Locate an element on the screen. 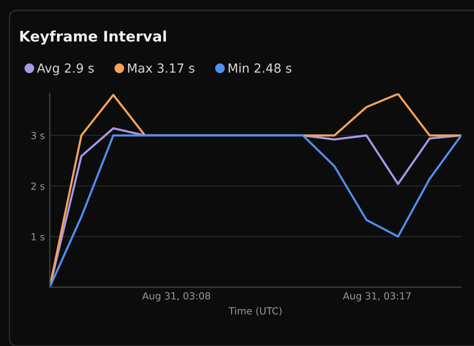 The width and height of the screenshot is (474, 346). y-tick-label: 1 s is located at coordinates (38, 236).